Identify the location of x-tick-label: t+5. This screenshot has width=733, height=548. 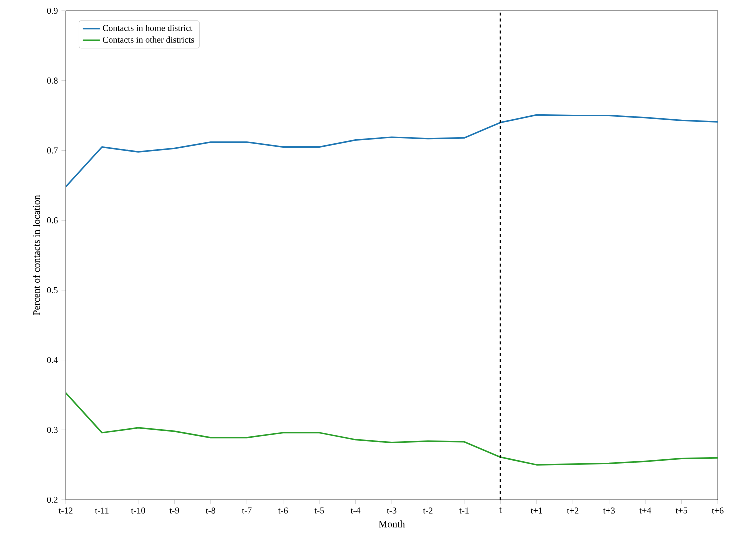
(682, 511).